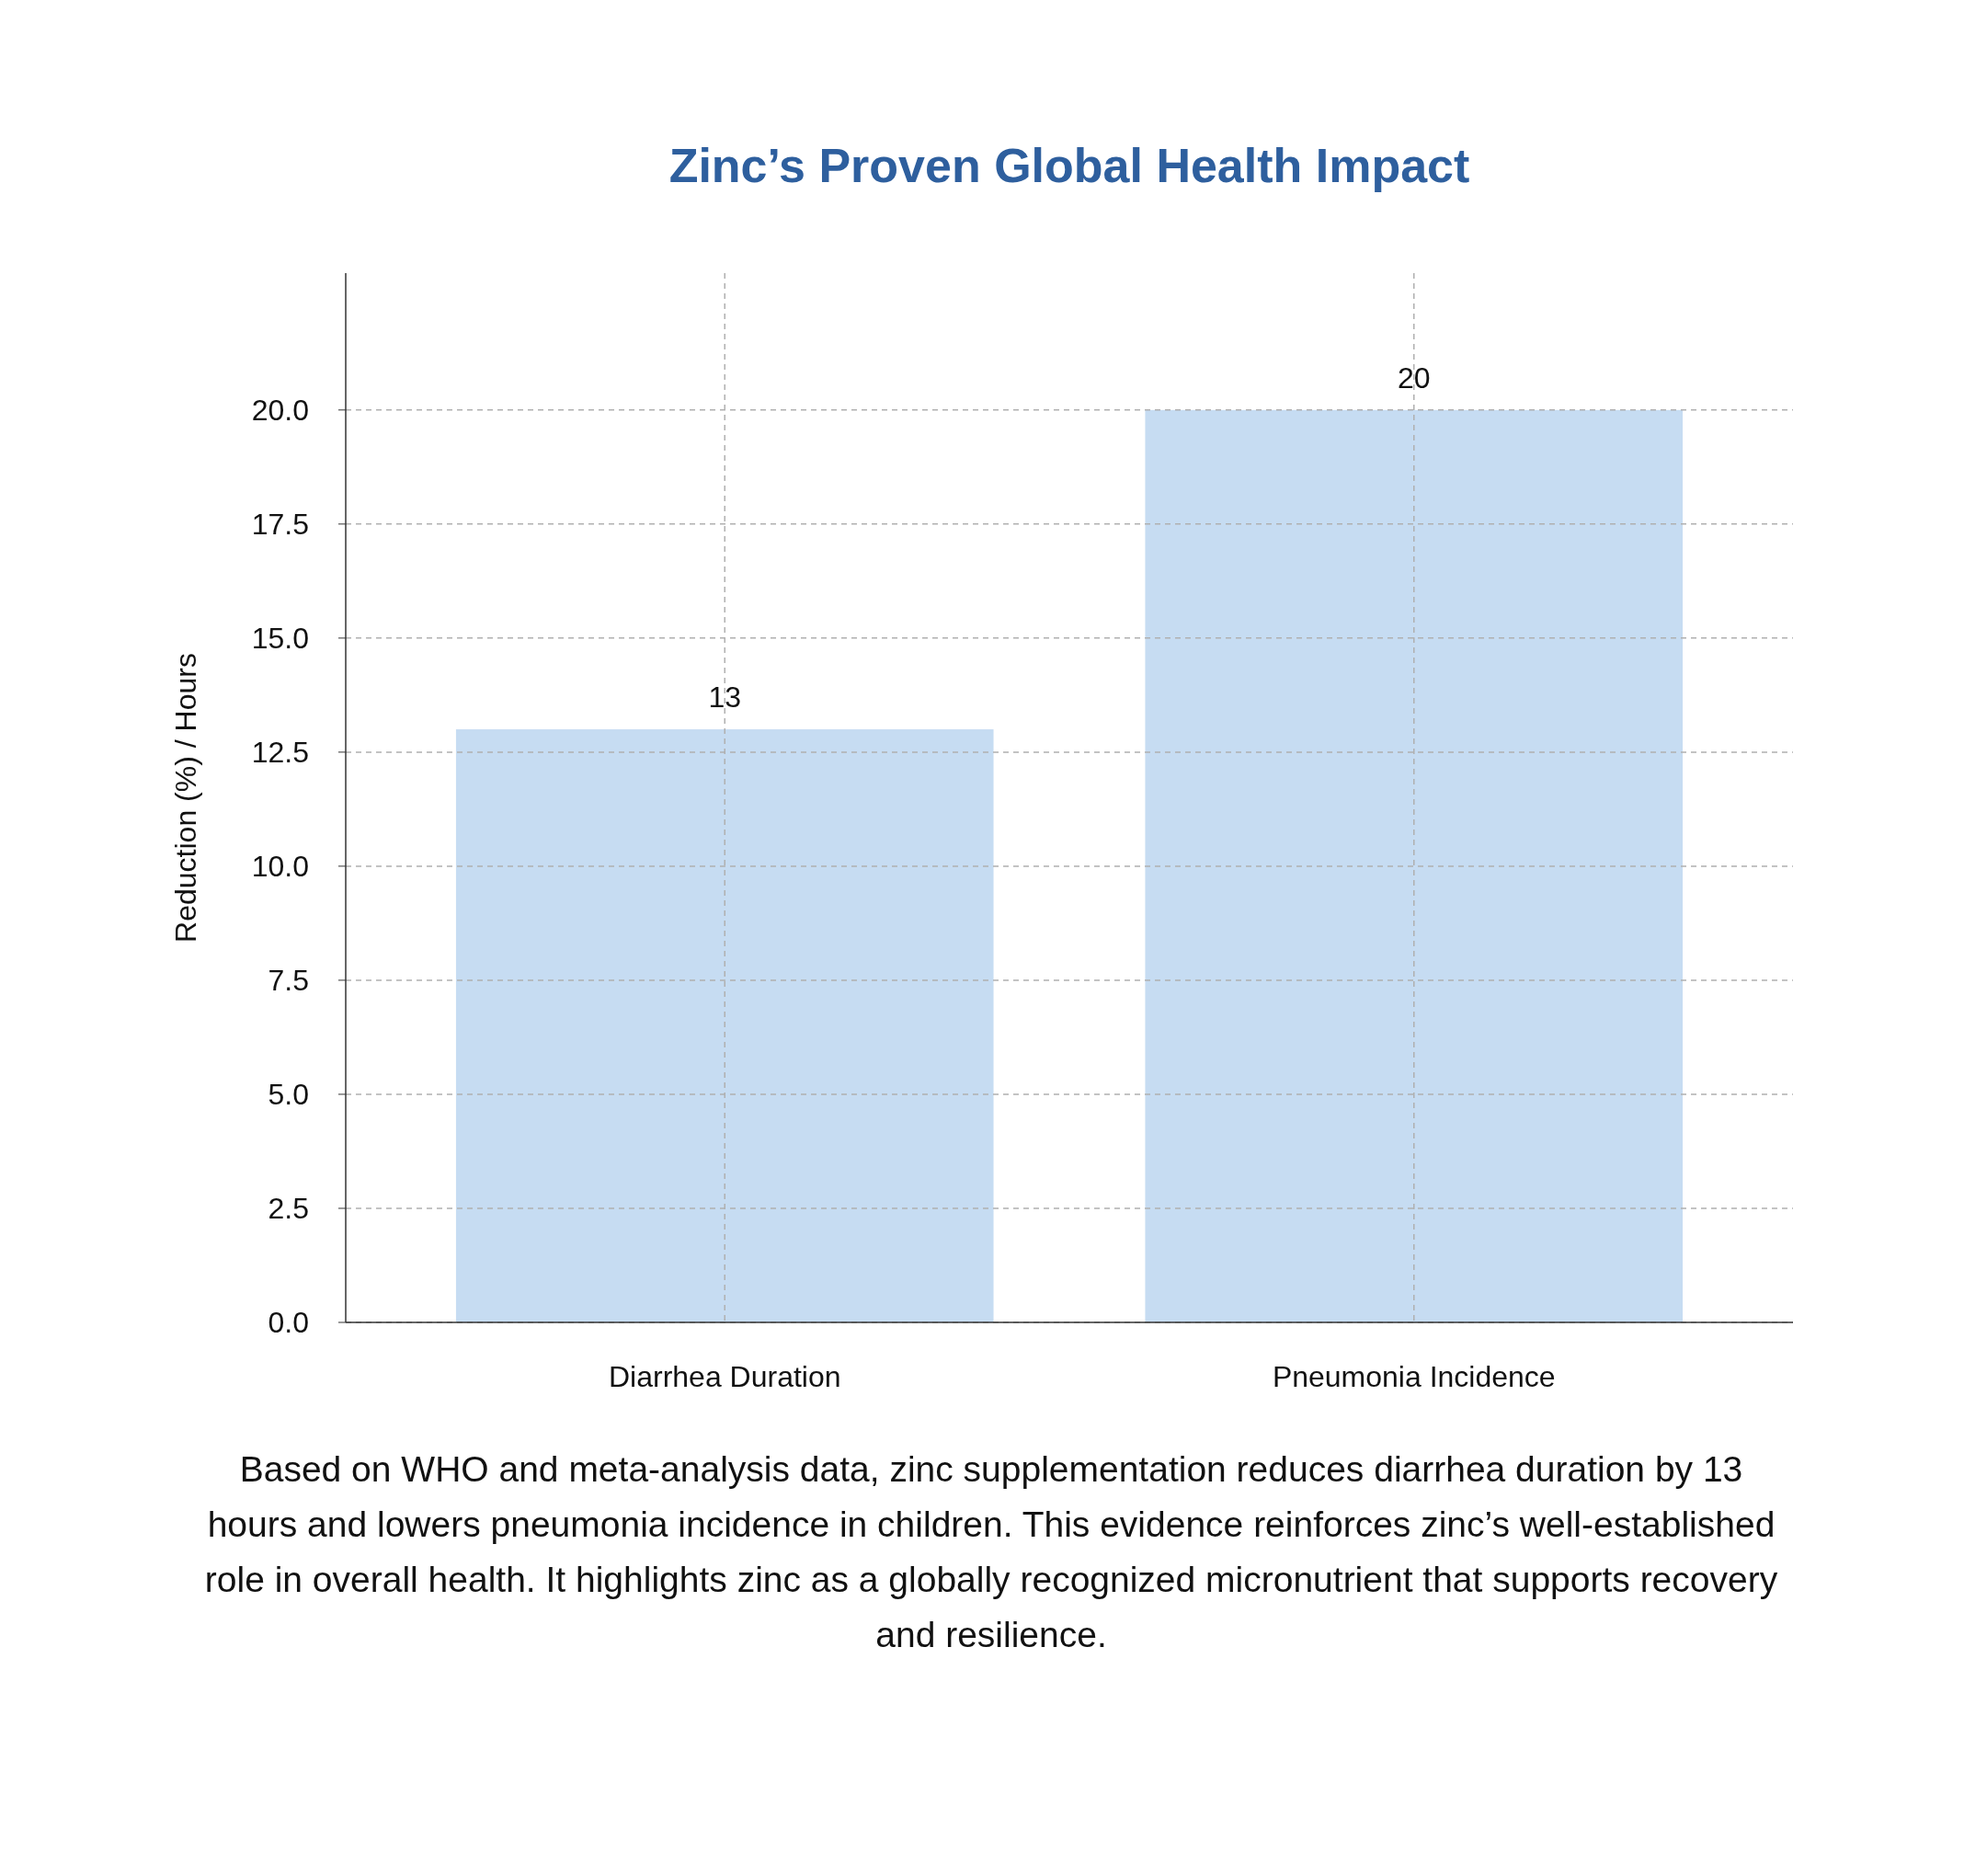  What do you see at coordinates (1414, 1376) in the screenshot?
I see `x-tick-label: Pneumonia Incidence` at bounding box center [1414, 1376].